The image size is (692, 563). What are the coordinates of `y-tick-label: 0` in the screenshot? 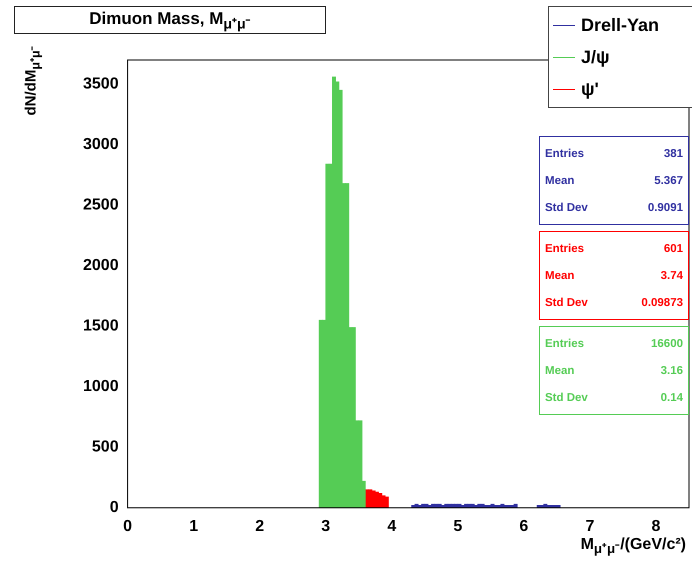 It's located at (114, 507).